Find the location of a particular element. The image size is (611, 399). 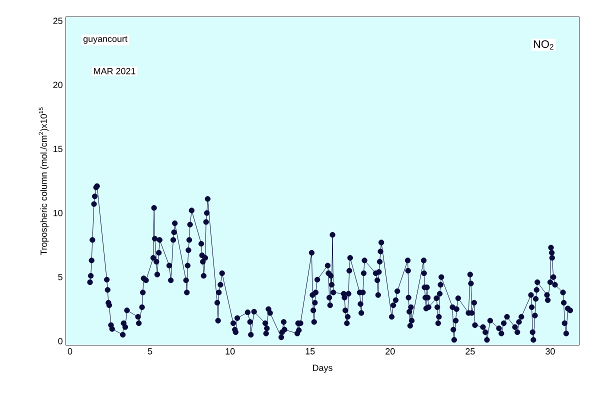

x-tick-label: 25 is located at coordinates (470, 351).